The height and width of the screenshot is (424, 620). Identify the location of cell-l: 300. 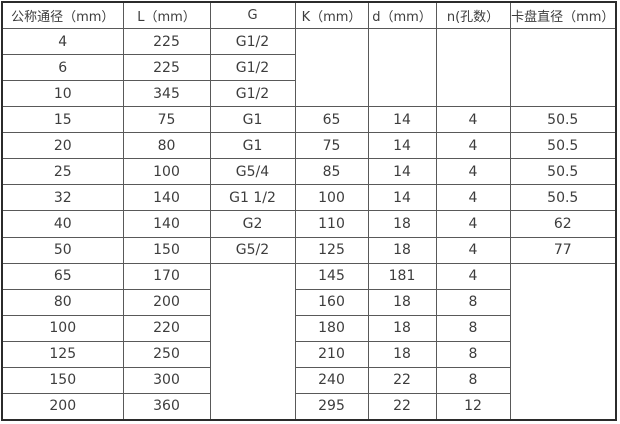
(166, 380).